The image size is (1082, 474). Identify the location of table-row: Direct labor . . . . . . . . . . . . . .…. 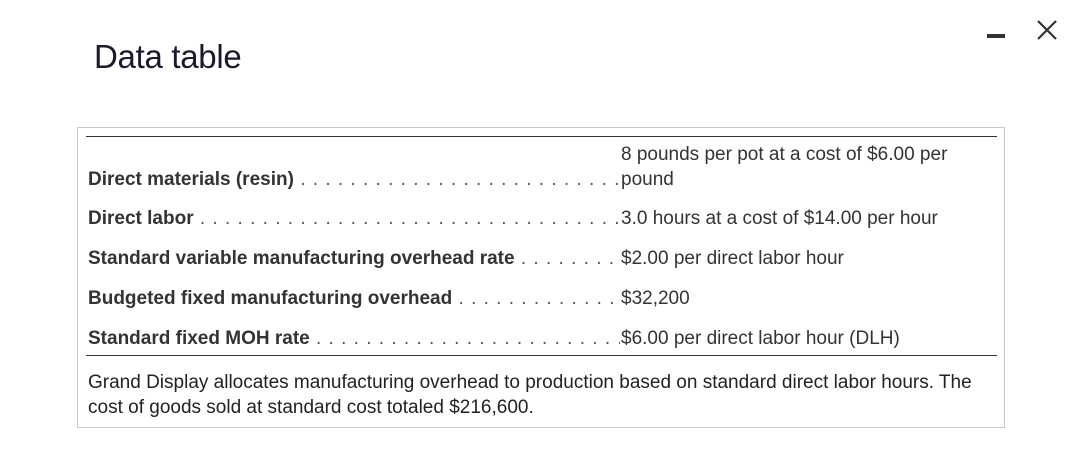
(540, 218).